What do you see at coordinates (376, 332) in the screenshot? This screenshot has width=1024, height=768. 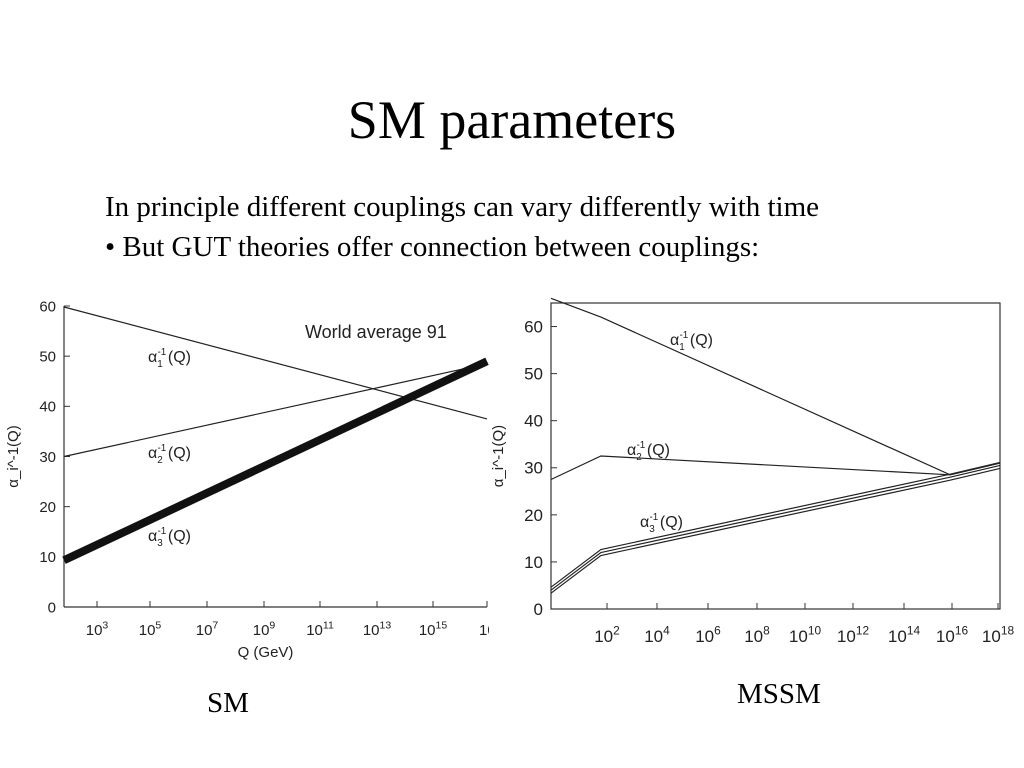 I see `world-average-annotation: World average 91` at bounding box center [376, 332].